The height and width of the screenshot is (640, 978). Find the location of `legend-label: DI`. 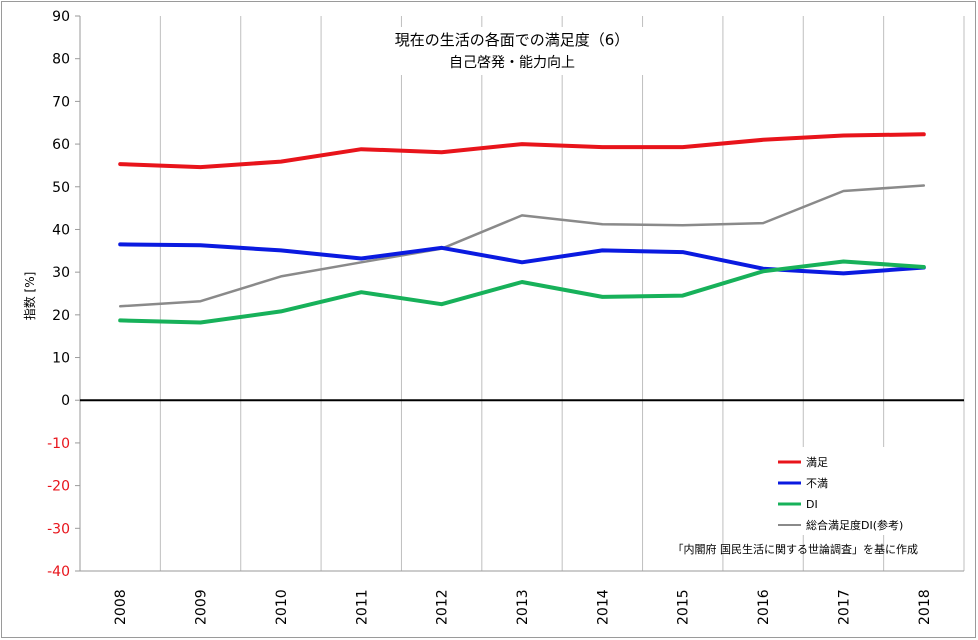

legend-label: DI is located at coordinates (812, 504).